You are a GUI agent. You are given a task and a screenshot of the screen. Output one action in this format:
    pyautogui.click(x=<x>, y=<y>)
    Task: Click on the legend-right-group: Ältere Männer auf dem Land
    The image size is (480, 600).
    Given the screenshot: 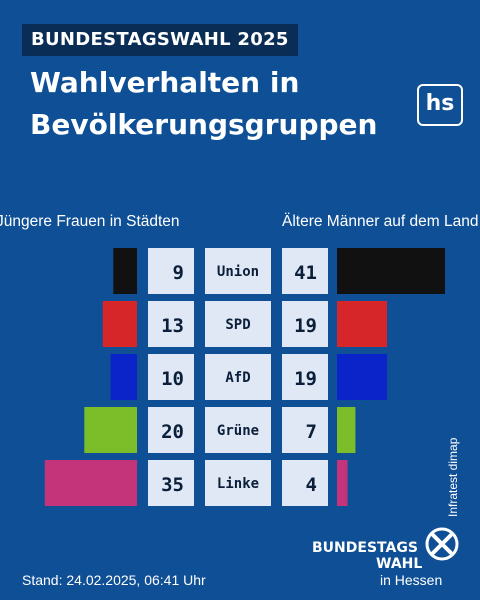 What is the action you would take?
    pyautogui.click(x=380, y=221)
    